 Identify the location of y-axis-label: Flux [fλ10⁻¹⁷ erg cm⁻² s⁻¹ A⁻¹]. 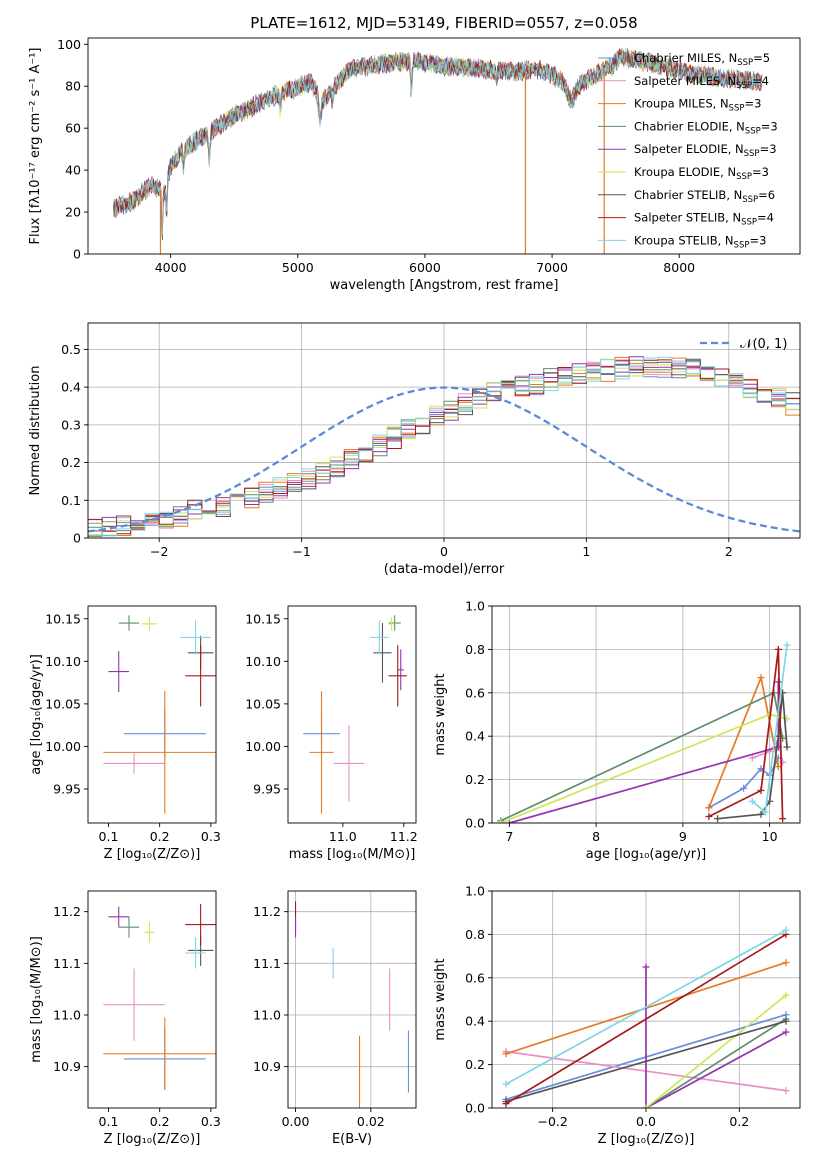
(35, 146).